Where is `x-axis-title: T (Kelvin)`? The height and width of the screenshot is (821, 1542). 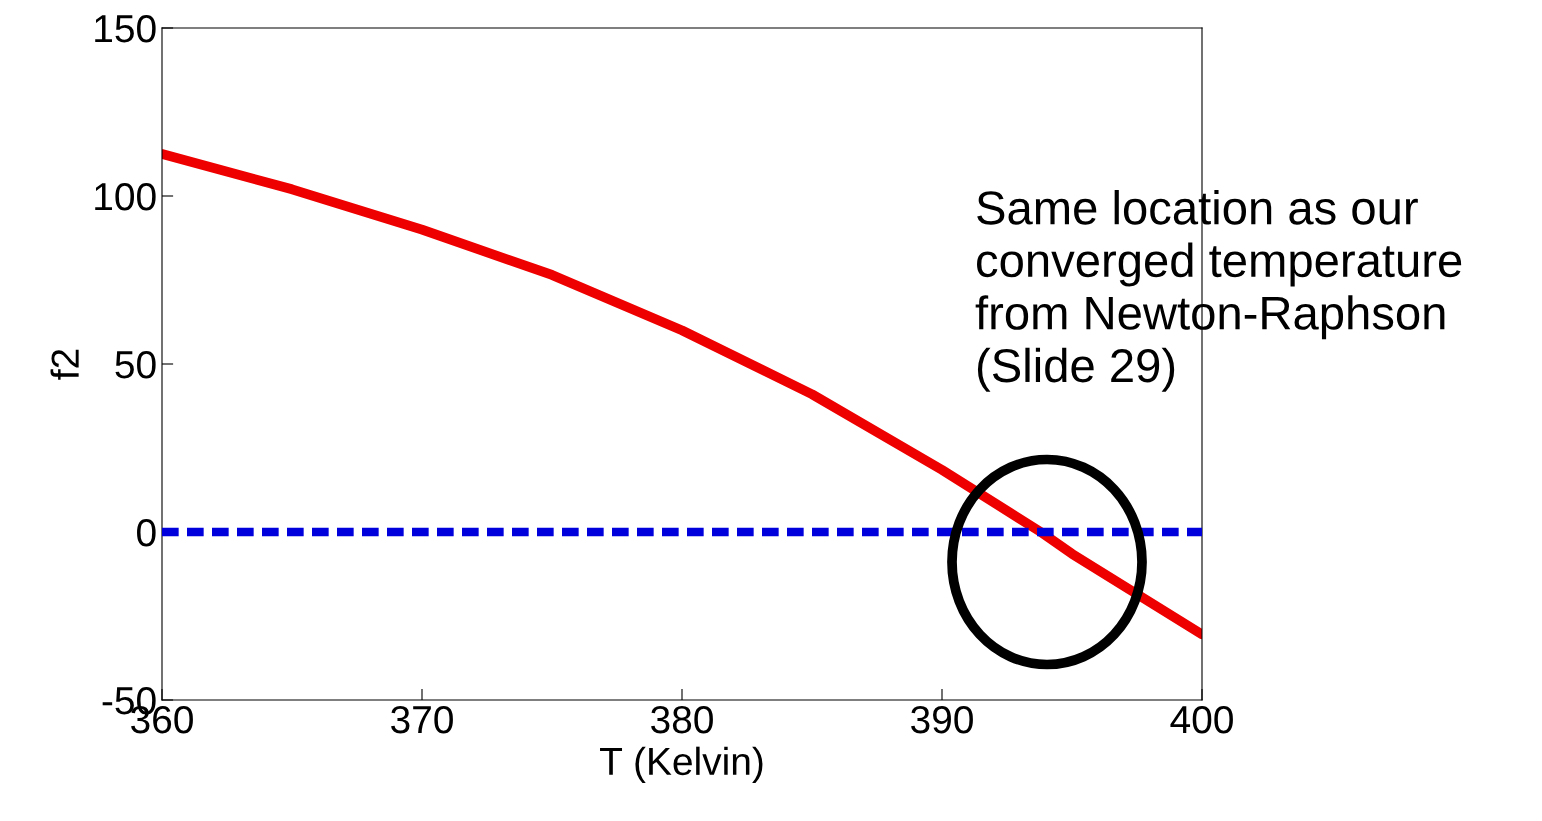
x-axis-title: T (Kelvin) is located at coordinates (681, 764).